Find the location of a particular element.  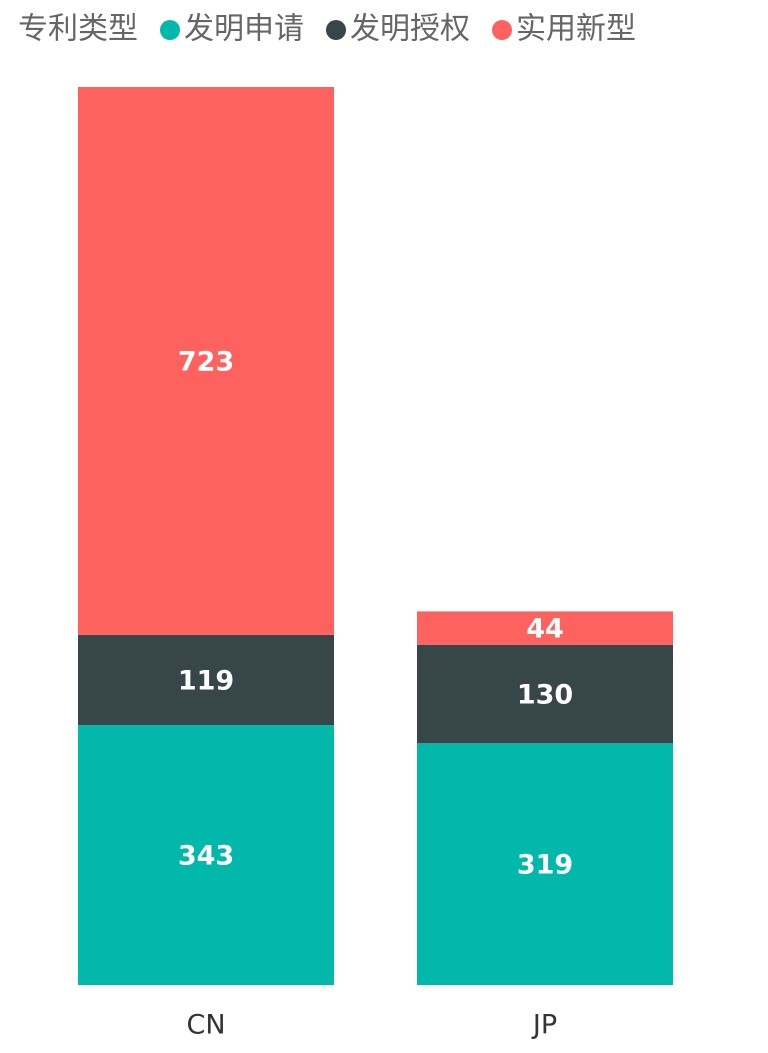

data-label: 44 is located at coordinates (545, 629).